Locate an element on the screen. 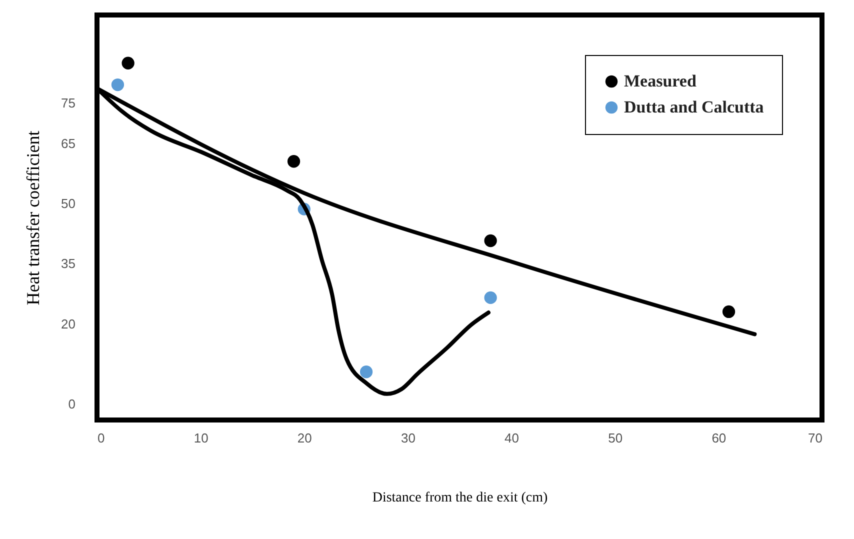 The height and width of the screenshot is (539, 854). y-tick-label: 35 is located at coordinates (68, 264).